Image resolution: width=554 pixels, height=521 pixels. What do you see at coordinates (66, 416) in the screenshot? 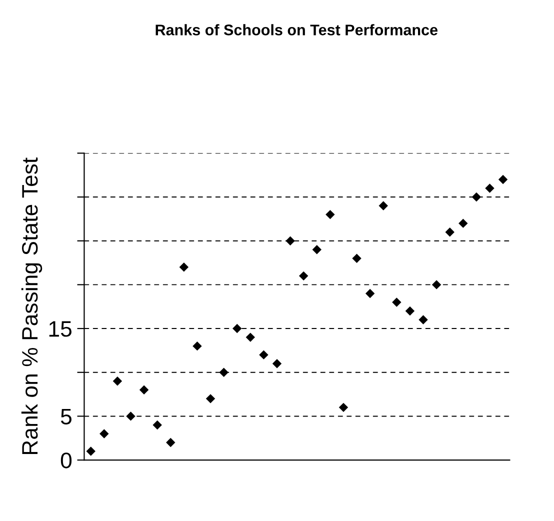
I see `y-tick-label: 5` at bounding box center [66, 416].